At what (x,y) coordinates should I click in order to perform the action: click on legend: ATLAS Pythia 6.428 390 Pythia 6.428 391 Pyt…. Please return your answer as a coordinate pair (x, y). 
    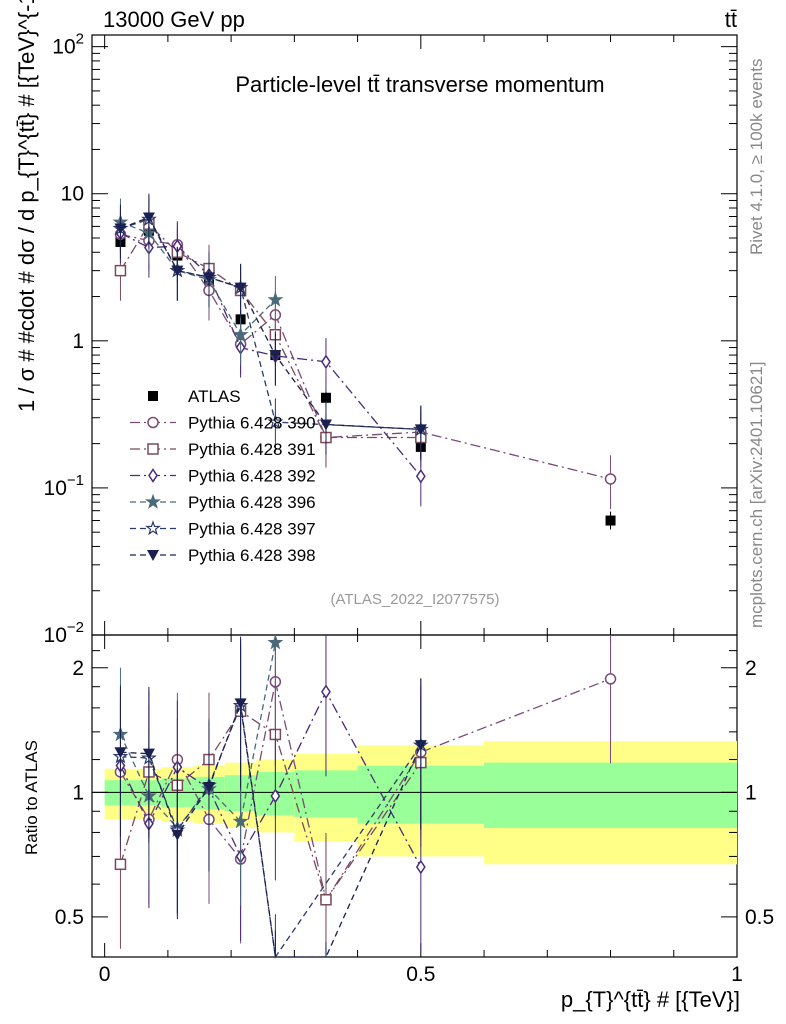
    Looking at the image, I should click on (223, 476).